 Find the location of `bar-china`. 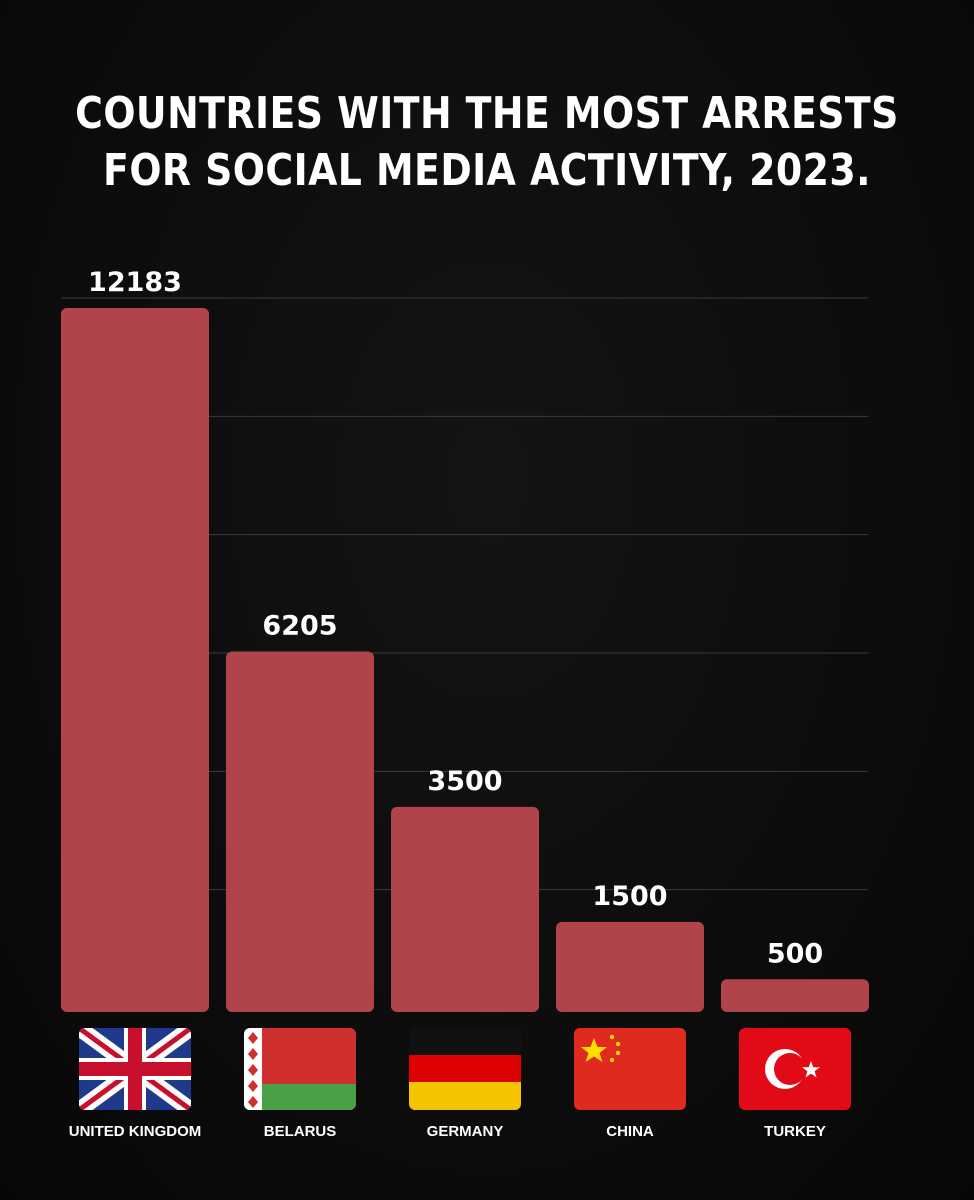

bar-china is located at coordinates (630, 966).